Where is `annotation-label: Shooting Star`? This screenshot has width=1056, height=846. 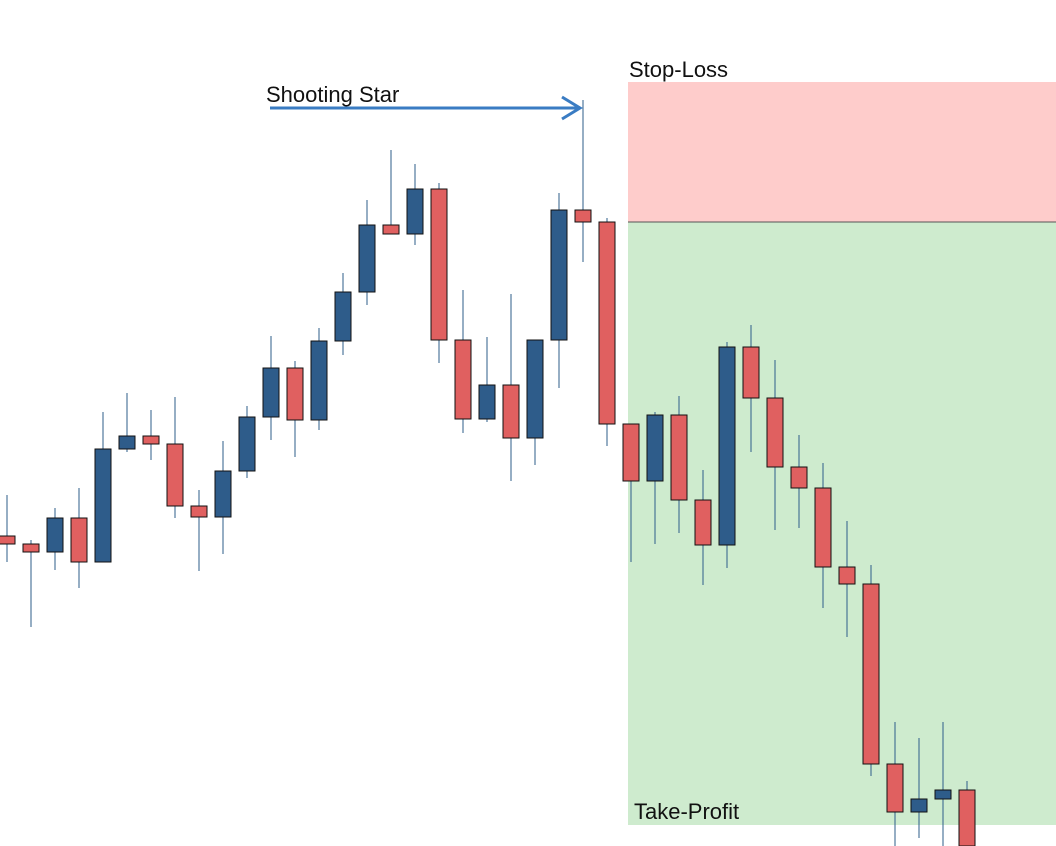
annotation-label: Shooting Star is located at coordinates (332, 94).